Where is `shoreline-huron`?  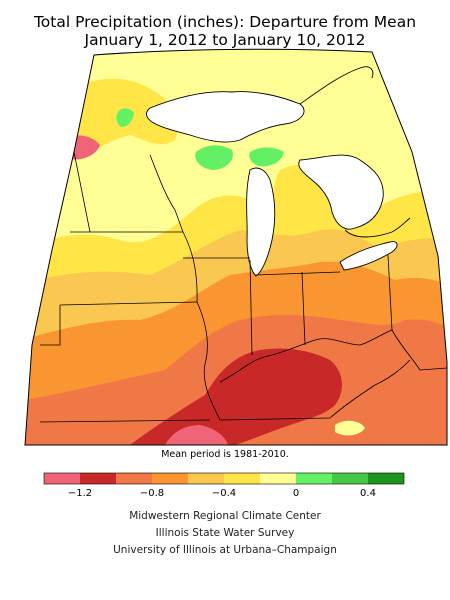 shoreline-huron is located at coordinates (341, 192).